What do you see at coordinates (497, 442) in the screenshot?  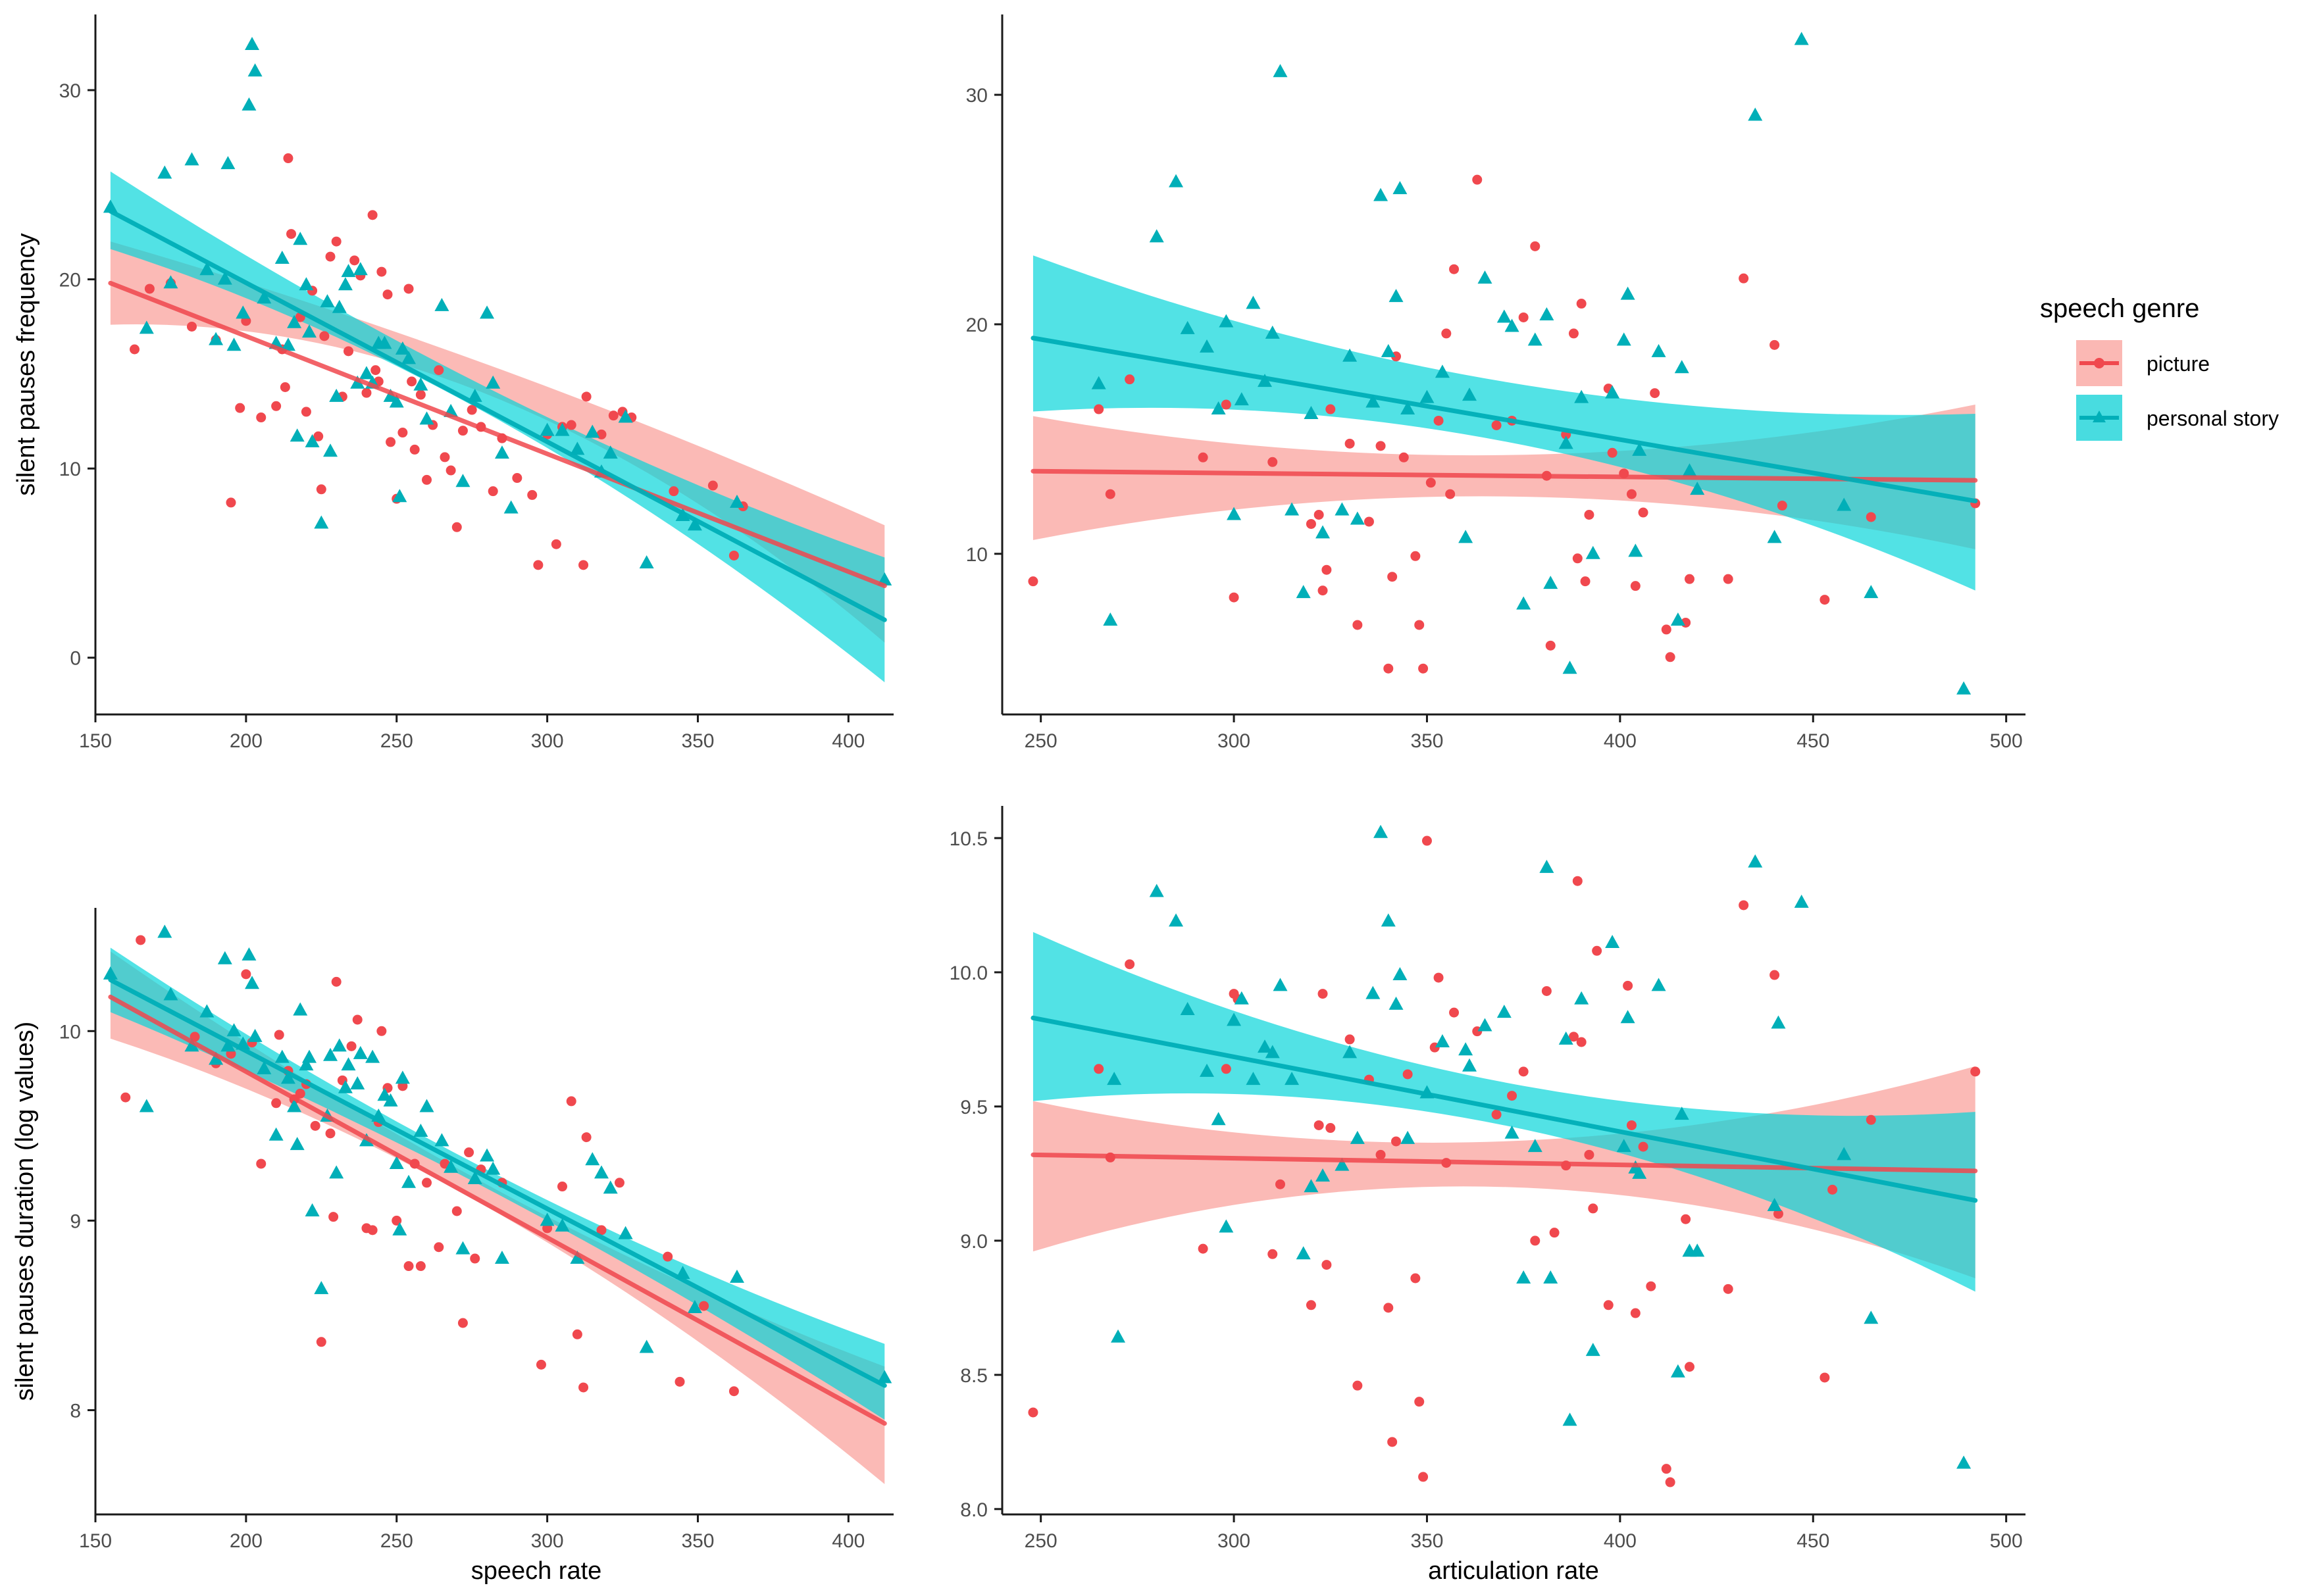 I see `confidence-band-picture` at bounding box center [497, 442].